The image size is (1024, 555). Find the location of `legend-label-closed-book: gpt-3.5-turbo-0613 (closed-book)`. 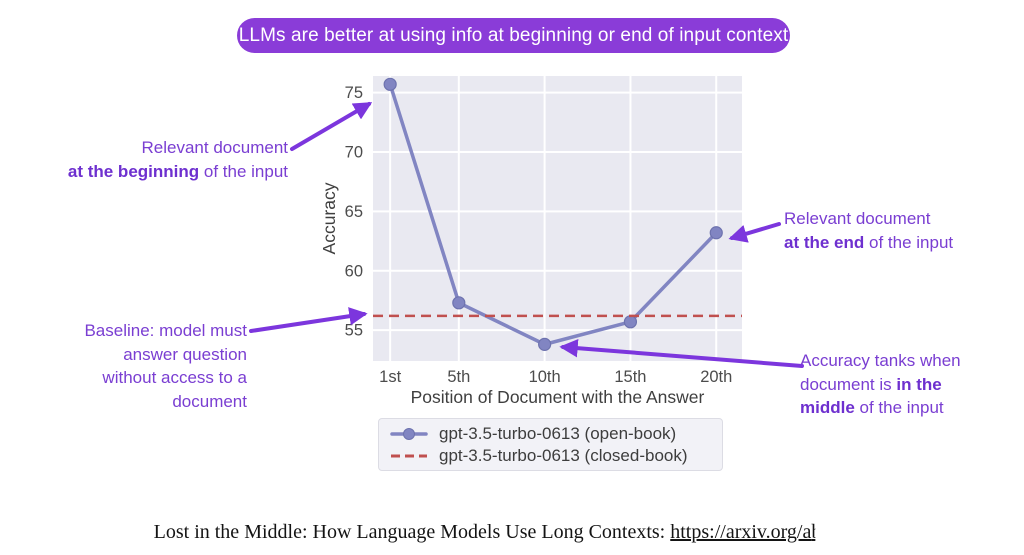

legend-label-closed-book: gpt-3.5-turbo-0613 (closed-book) is located at coordinates (563, 455).